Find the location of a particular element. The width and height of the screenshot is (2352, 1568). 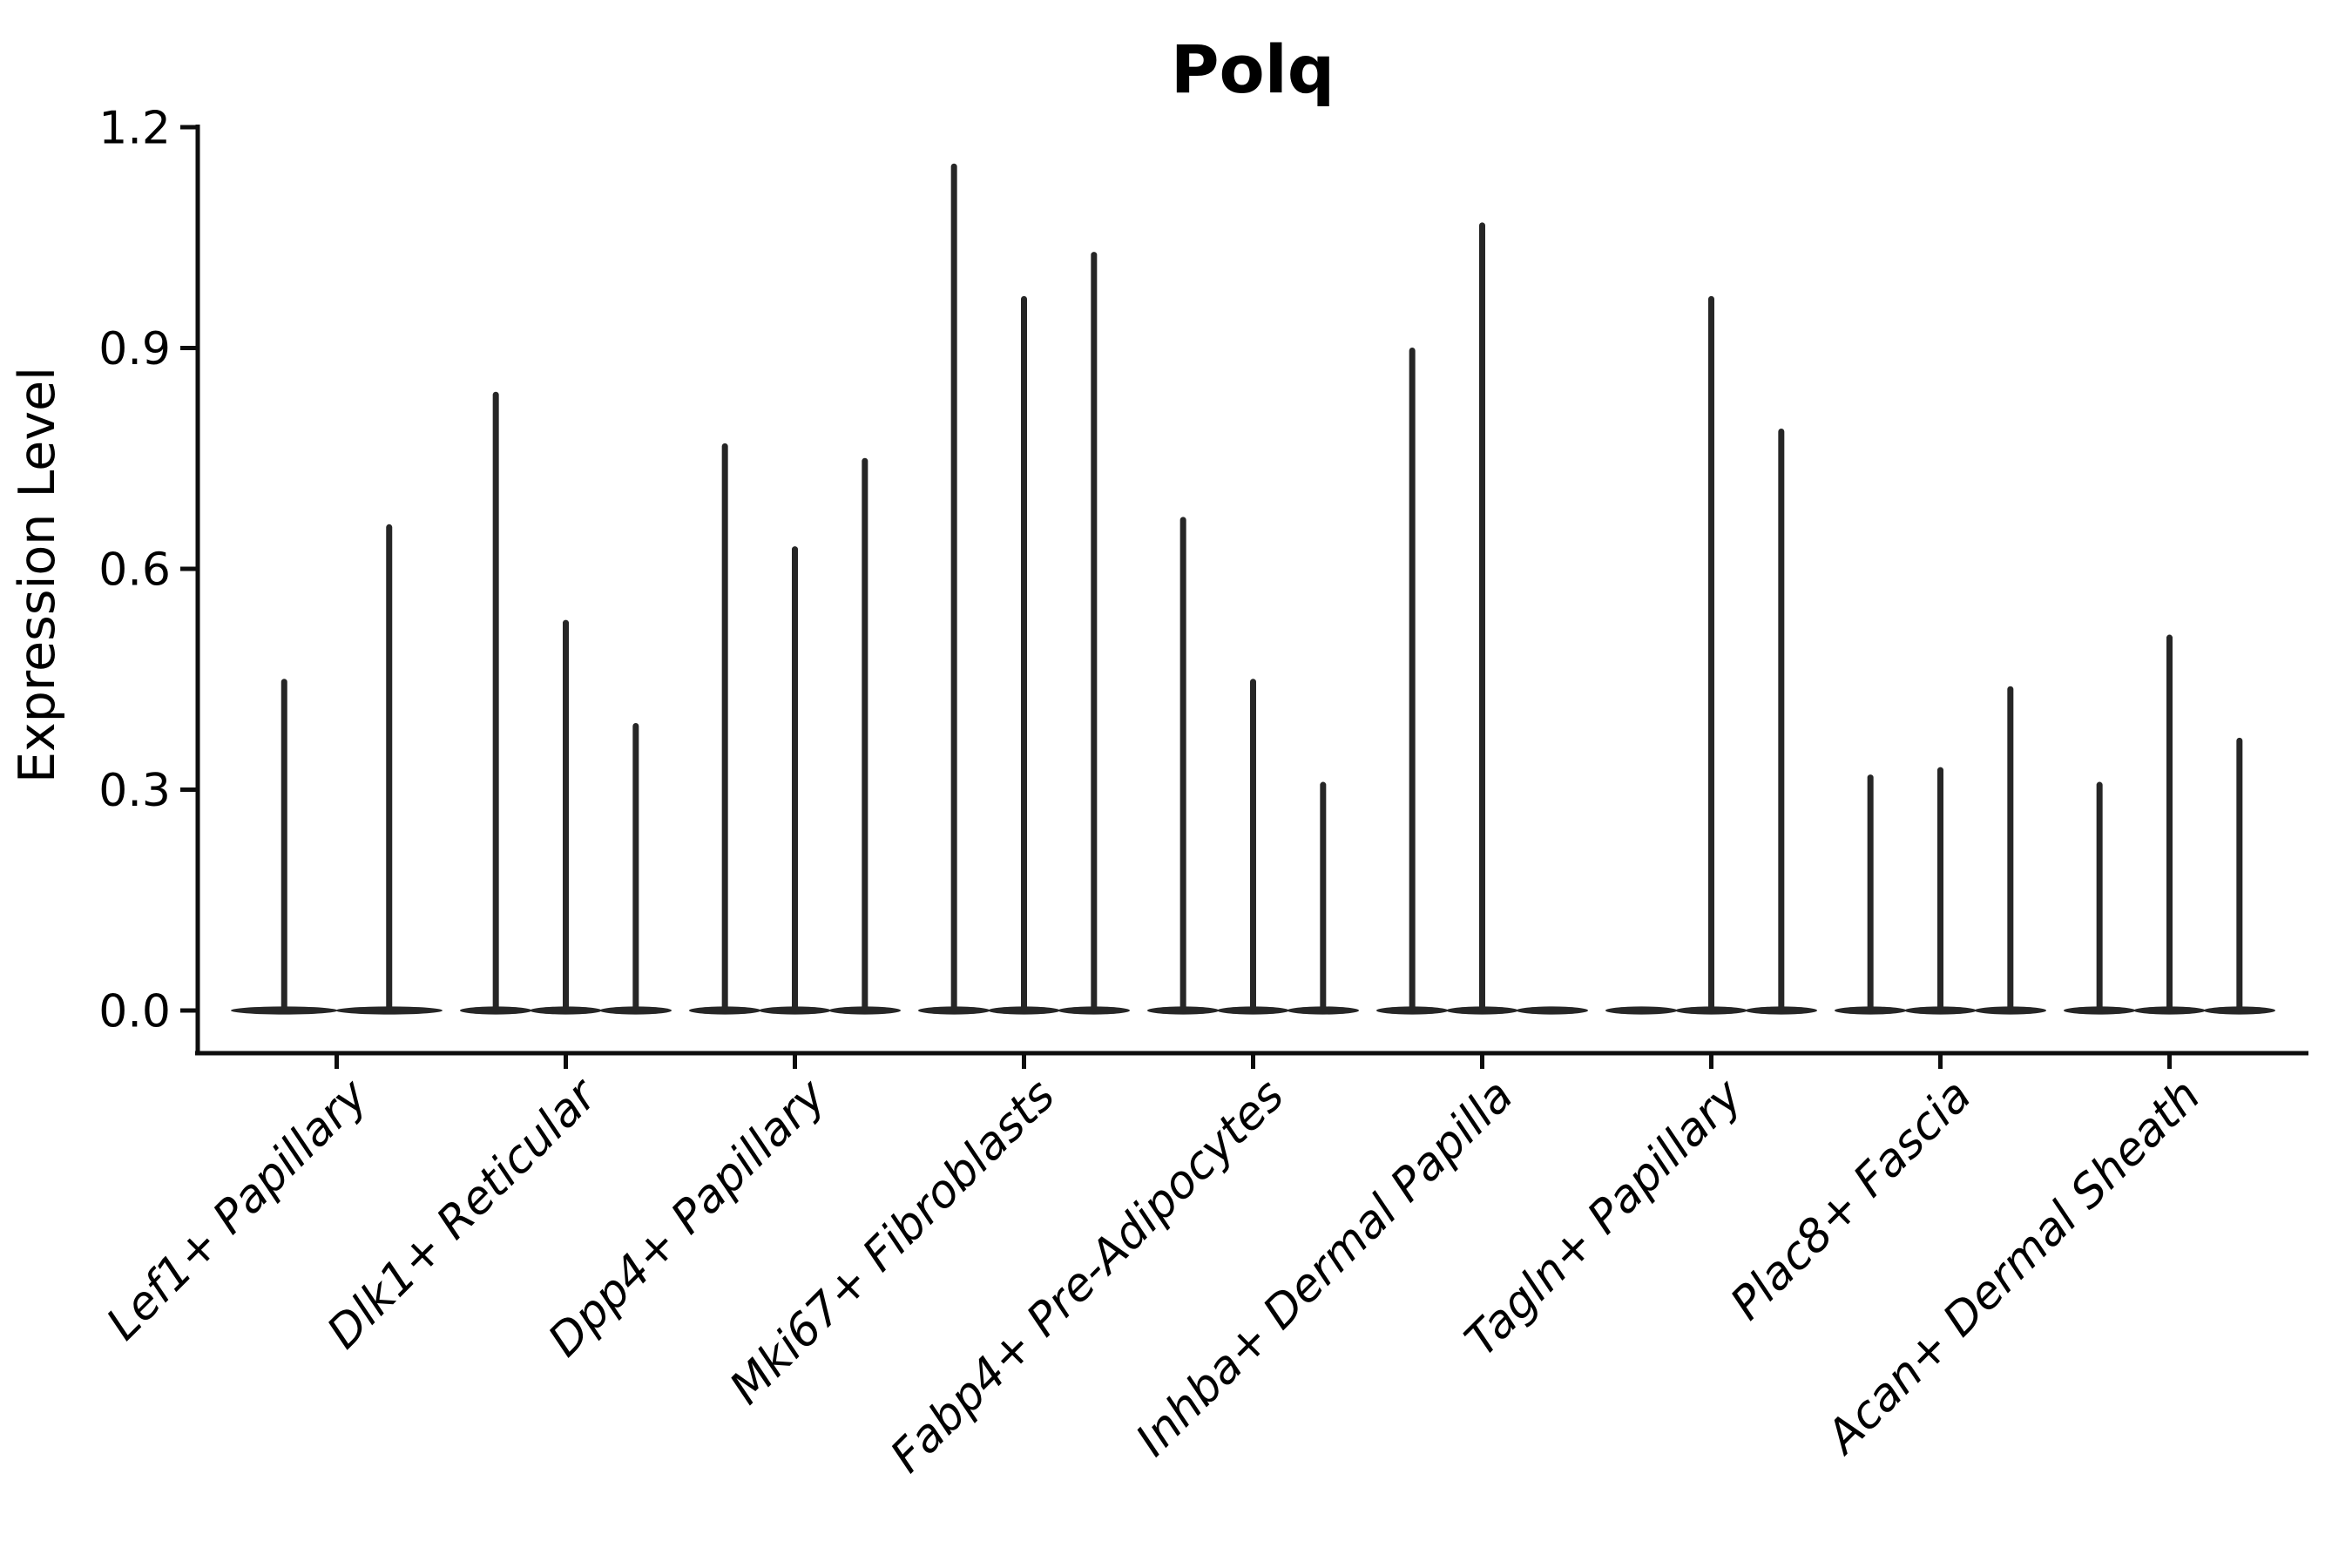

y-ticks: 0.0 0.3 0.6 0.9 1.2 is located at coordinates (148, 570).